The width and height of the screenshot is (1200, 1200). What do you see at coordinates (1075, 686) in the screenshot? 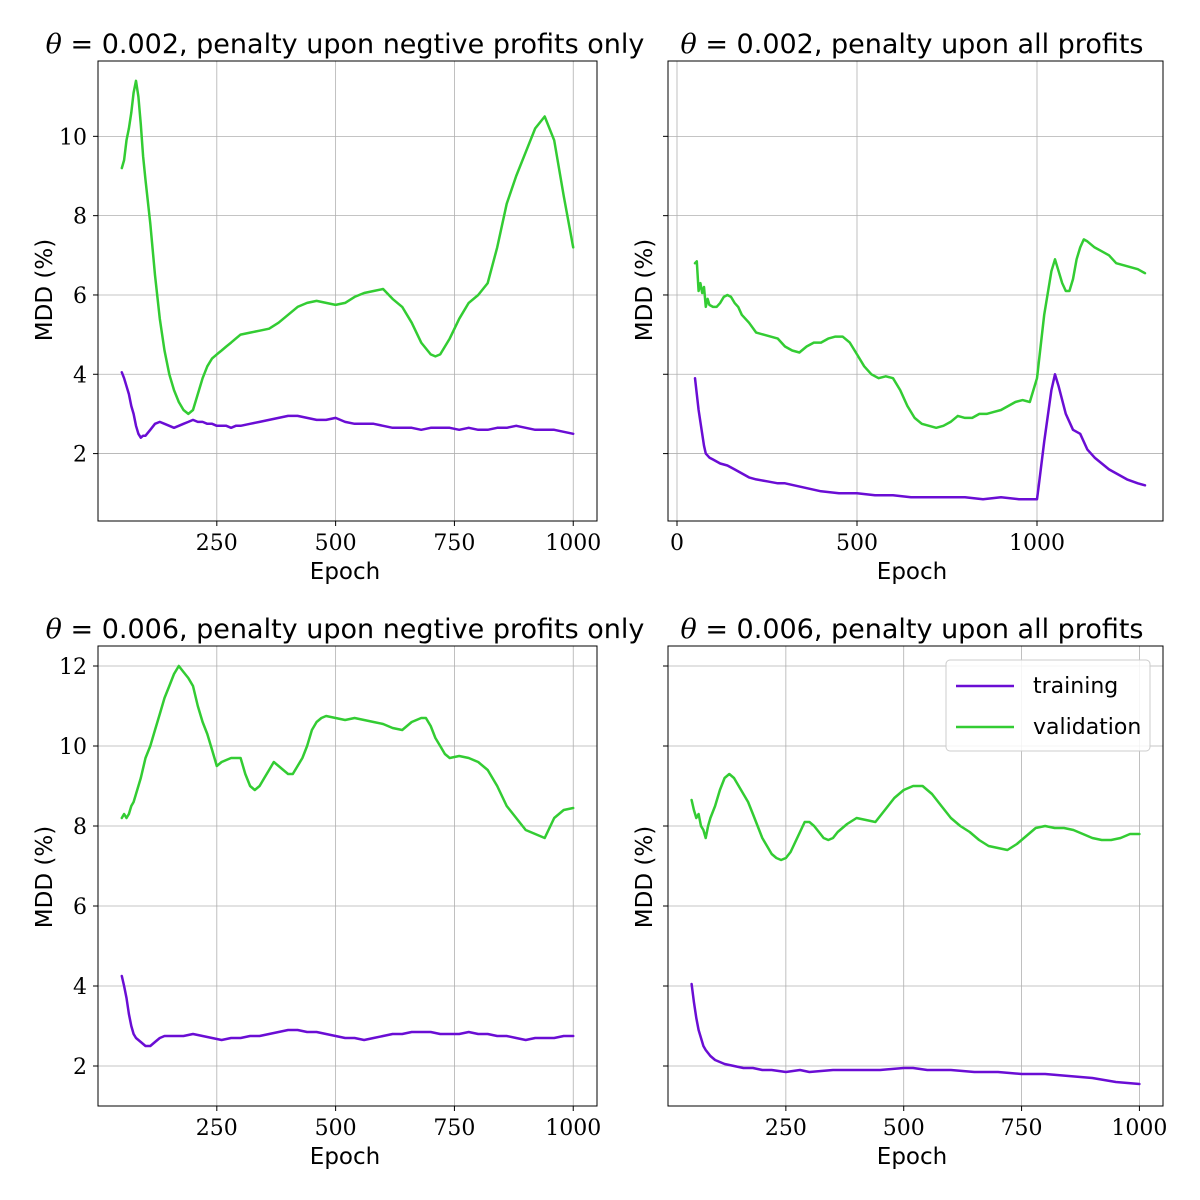
I see `legend-label-training: training` at bounding box center [1075, 686].